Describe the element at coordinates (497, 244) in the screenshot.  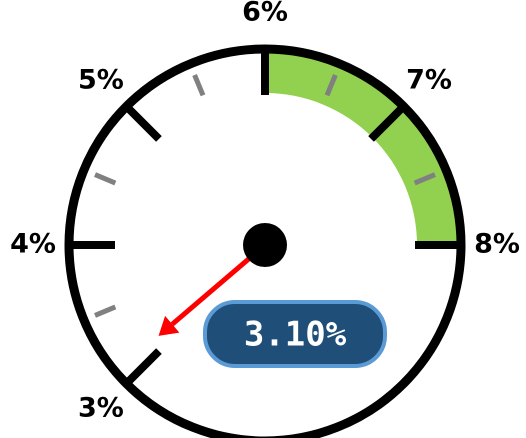
I see `tick-label: 8%` at that location.